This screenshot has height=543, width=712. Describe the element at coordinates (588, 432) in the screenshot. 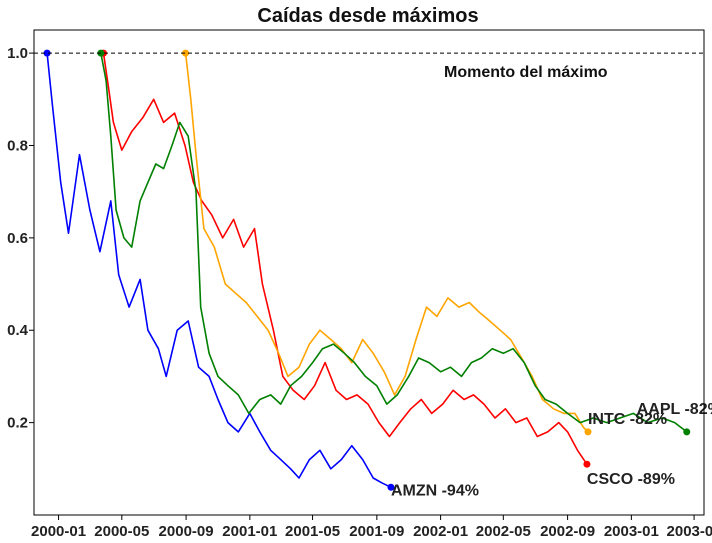

I see `end-point-intc` at that location.